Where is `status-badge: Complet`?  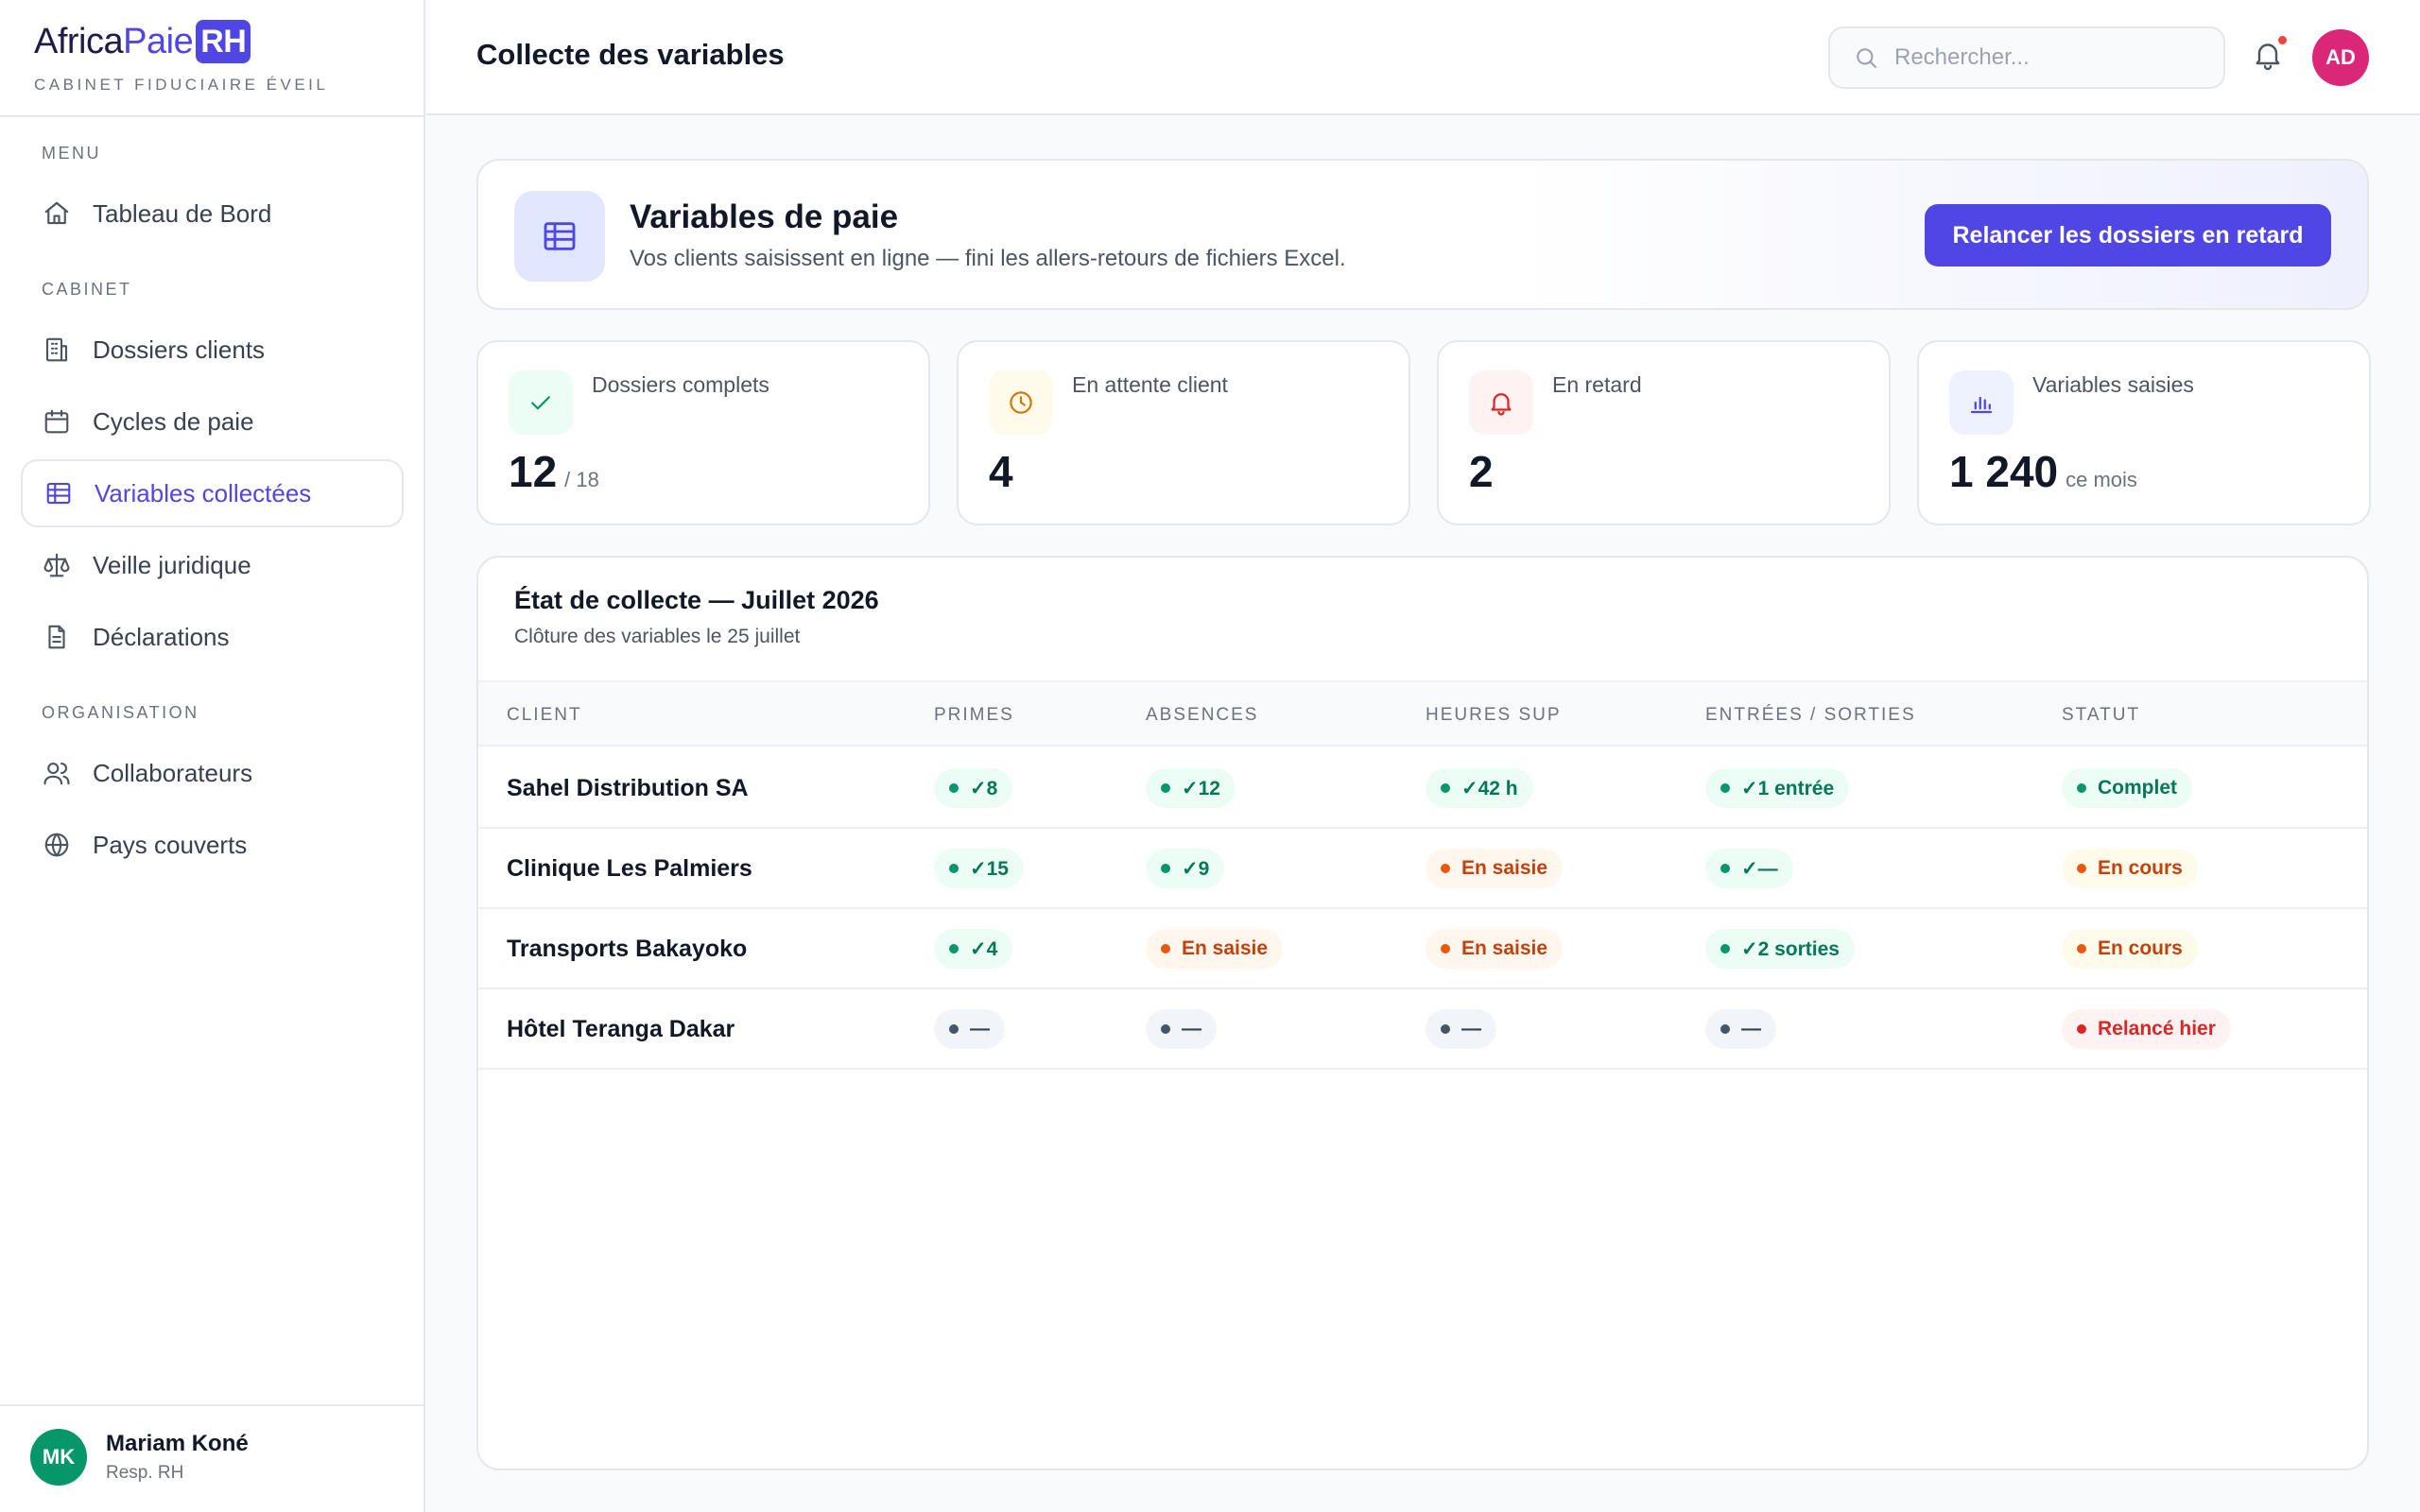
status-badge: Complet is located at coordinates (2127, 788).